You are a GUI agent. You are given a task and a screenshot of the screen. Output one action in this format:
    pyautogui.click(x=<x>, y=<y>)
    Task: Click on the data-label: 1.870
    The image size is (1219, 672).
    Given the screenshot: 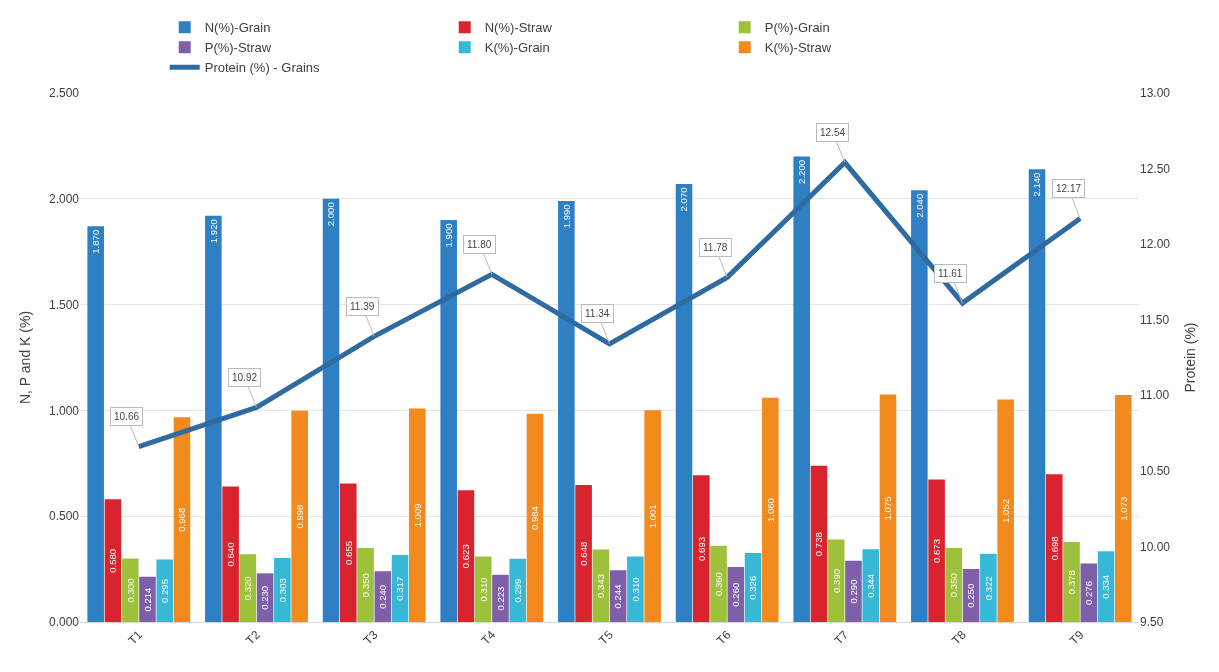 What is the action you would take?
    pyautogui.click(x=96, y=241)
    